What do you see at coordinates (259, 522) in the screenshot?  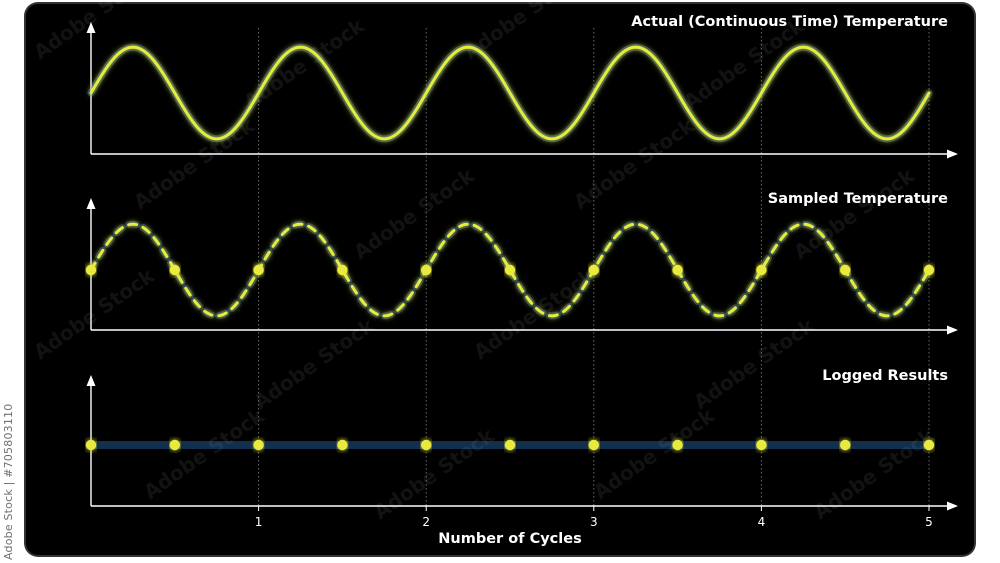 I see `x-tick-label: 1` at bounding box center [259, 522].